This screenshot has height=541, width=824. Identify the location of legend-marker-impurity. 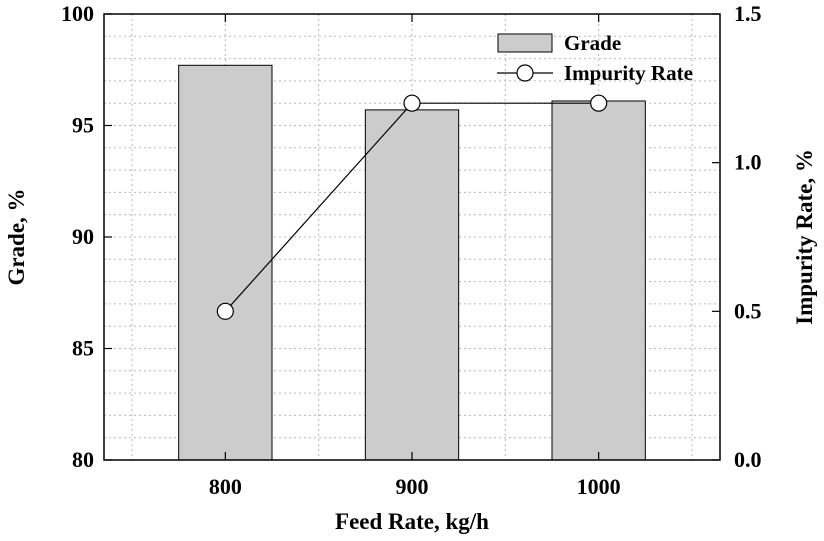
(525, 73).